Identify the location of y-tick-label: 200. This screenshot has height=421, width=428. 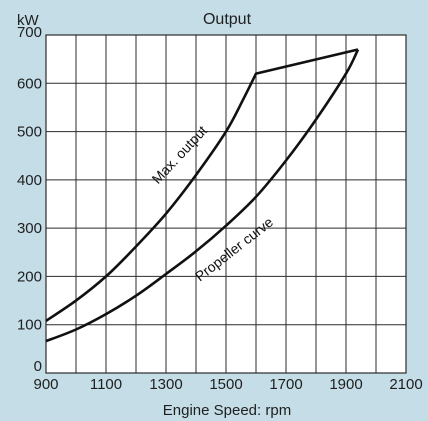
(29, 276).